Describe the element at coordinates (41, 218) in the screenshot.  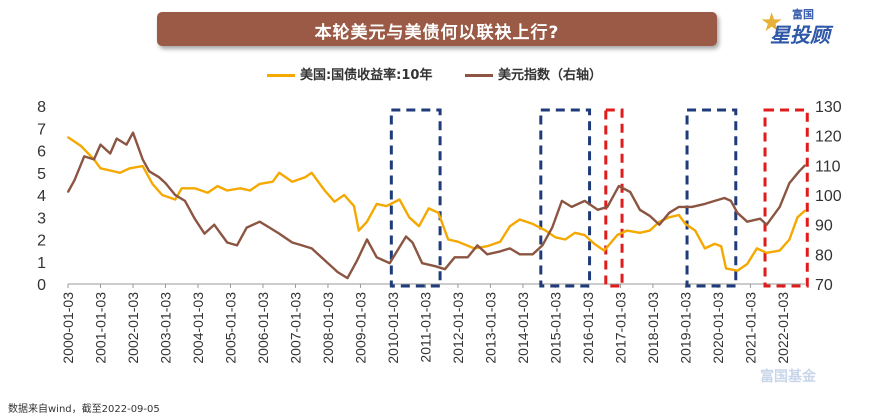
I see `y-left-tick-label: 3` at that location.